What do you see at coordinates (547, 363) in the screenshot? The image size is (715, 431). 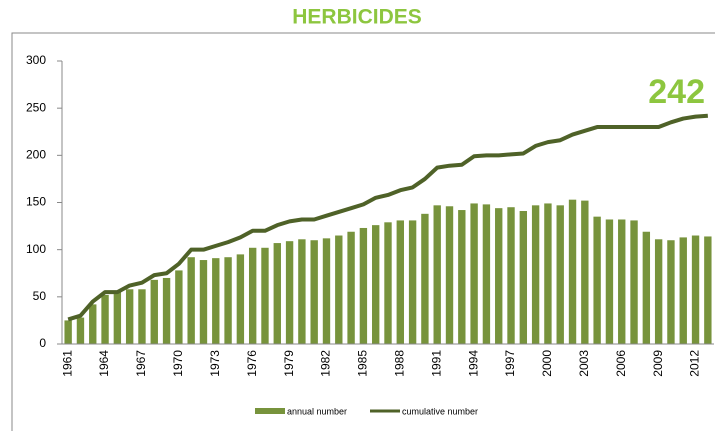 I see `x-tick-label: 2000` at bounding box center [547, 363].